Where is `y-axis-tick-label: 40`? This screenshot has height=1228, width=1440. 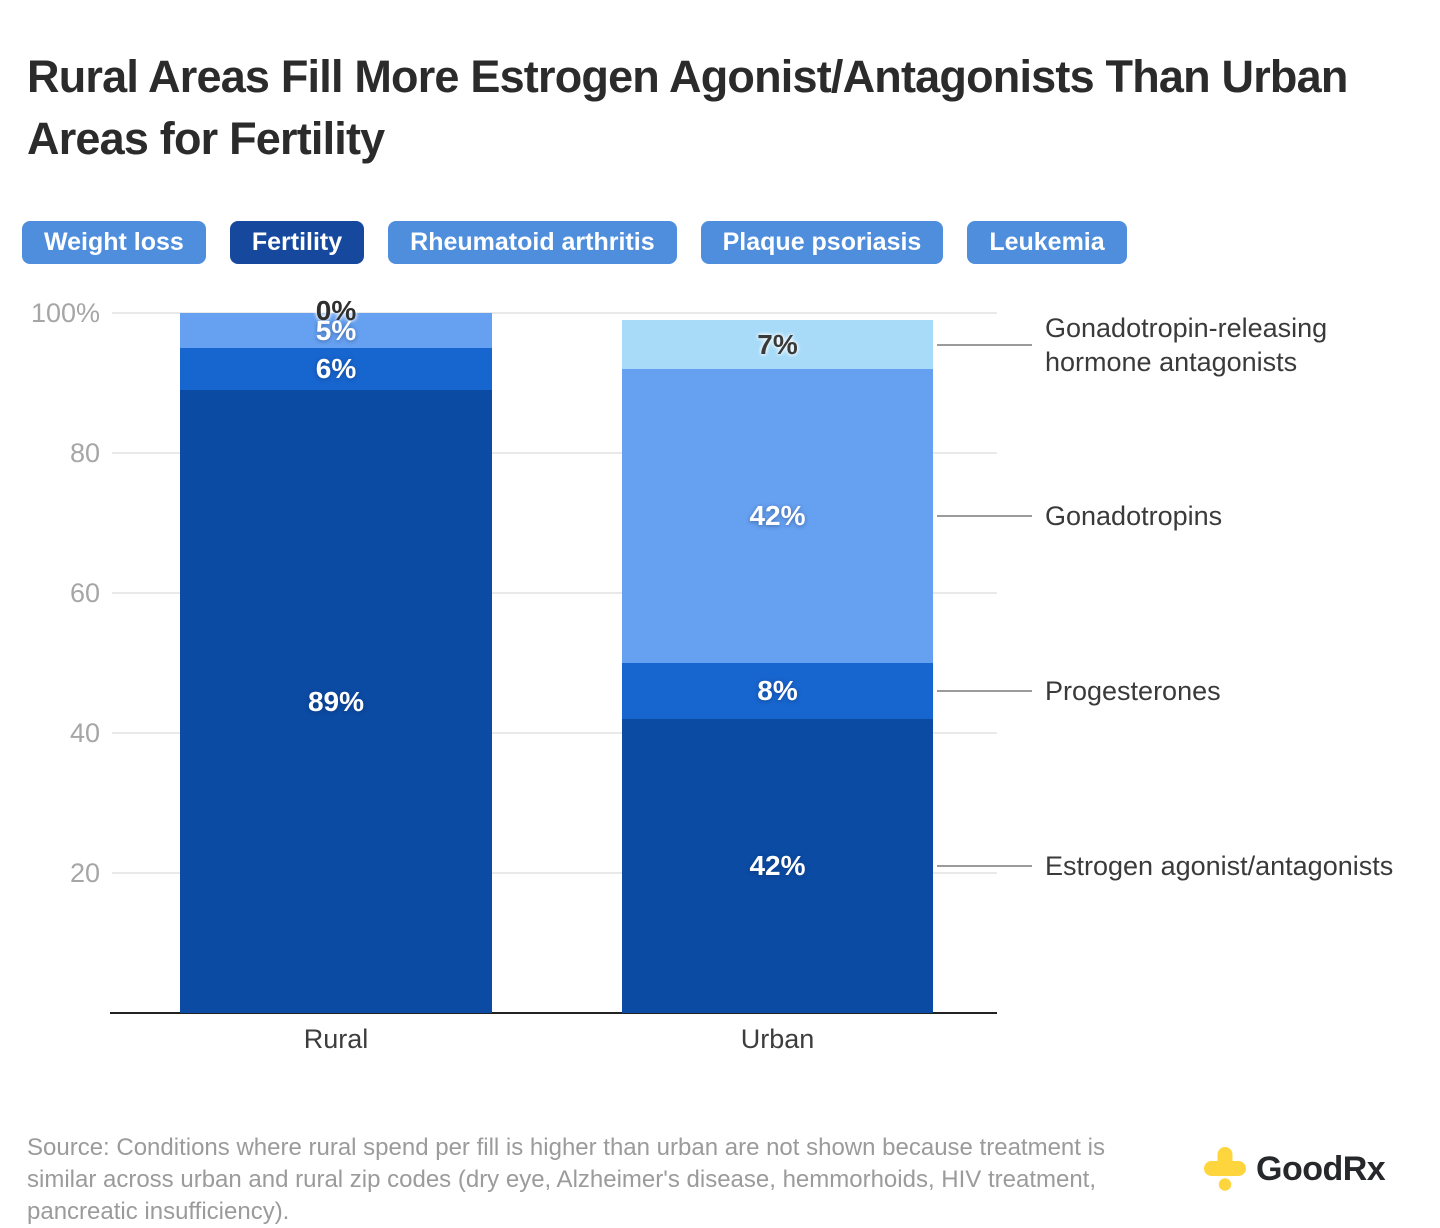 y-axis-tick-label: 40 is located at coordinates (84, 733).